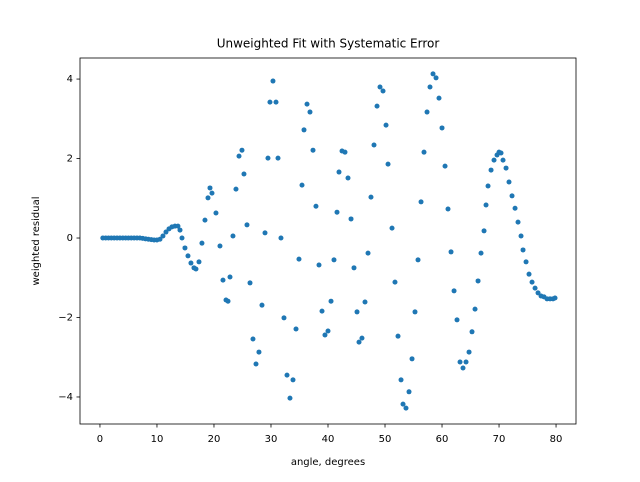  What do you see at coordinates (556, 439) in the screenshot?
I see `x-tick-label: 80` at bounding box center [556, 439].